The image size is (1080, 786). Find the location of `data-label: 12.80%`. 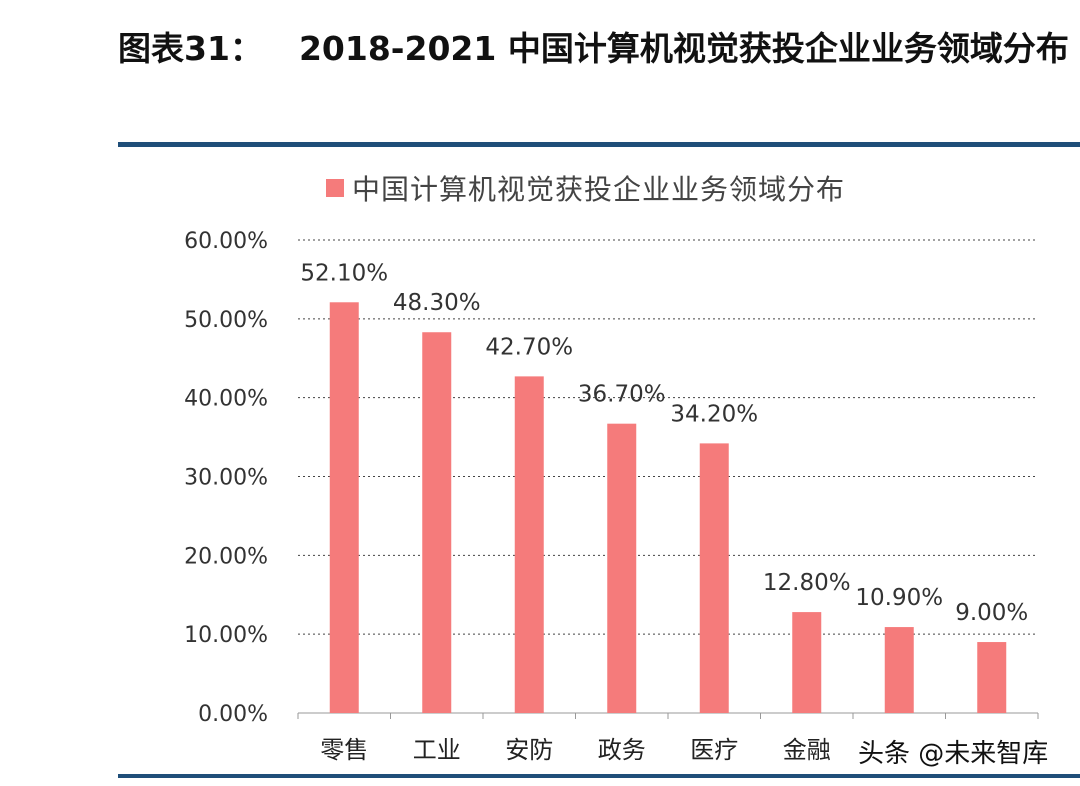

data-label: 12.80% is located at coordinates (807, 583).